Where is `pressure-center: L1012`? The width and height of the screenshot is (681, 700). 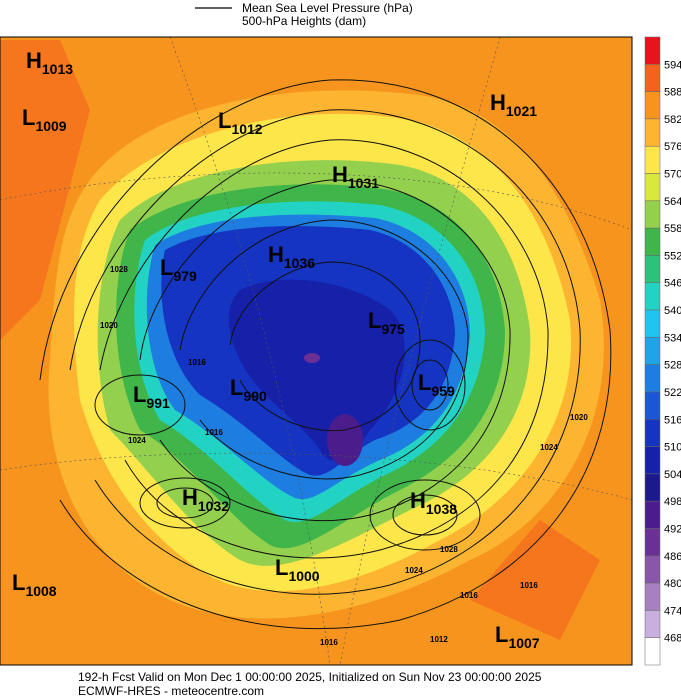 pressure-center: L1012 is located at coordinates (240, 122).